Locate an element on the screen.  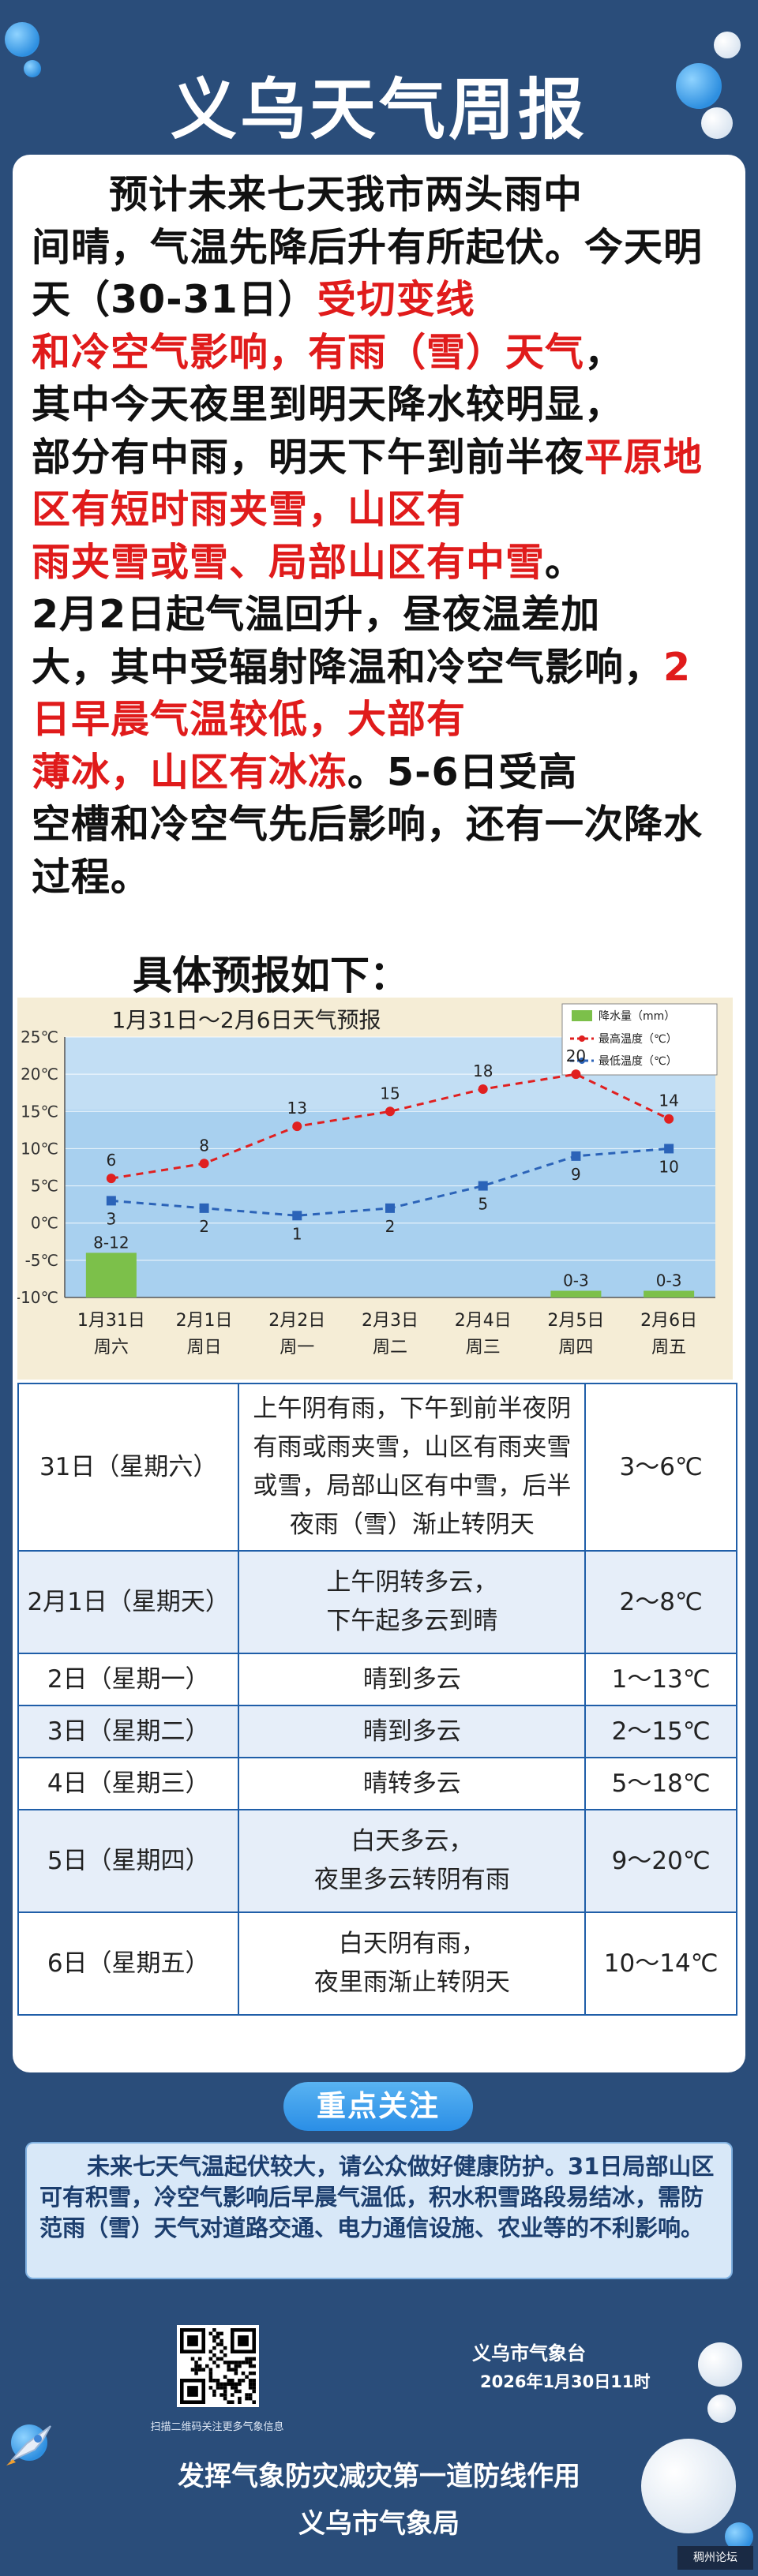
legend-label: 降水量（mm） is located at coordinates (637, 1016).